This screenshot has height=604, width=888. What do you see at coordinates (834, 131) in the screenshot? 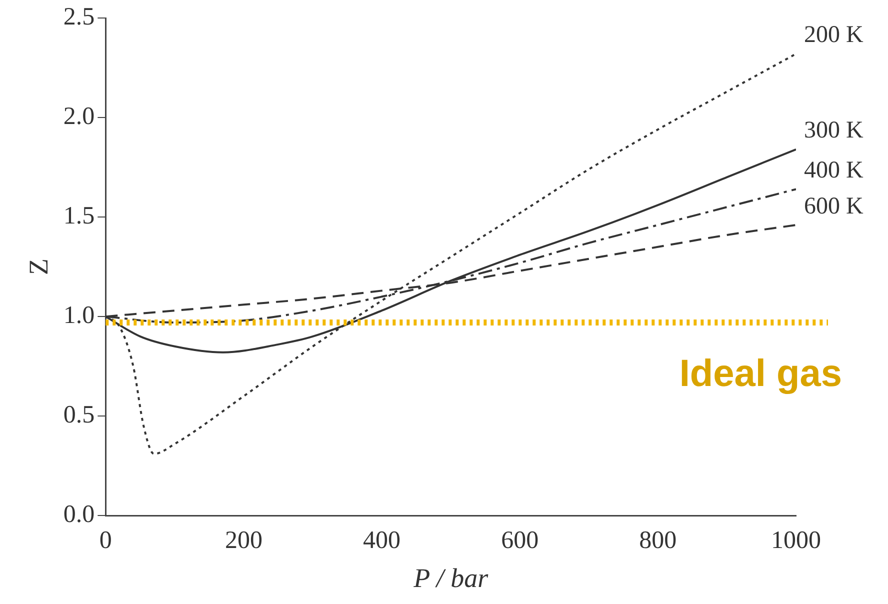
I see `series-label: 300 K` at bounding box center [834, 131].